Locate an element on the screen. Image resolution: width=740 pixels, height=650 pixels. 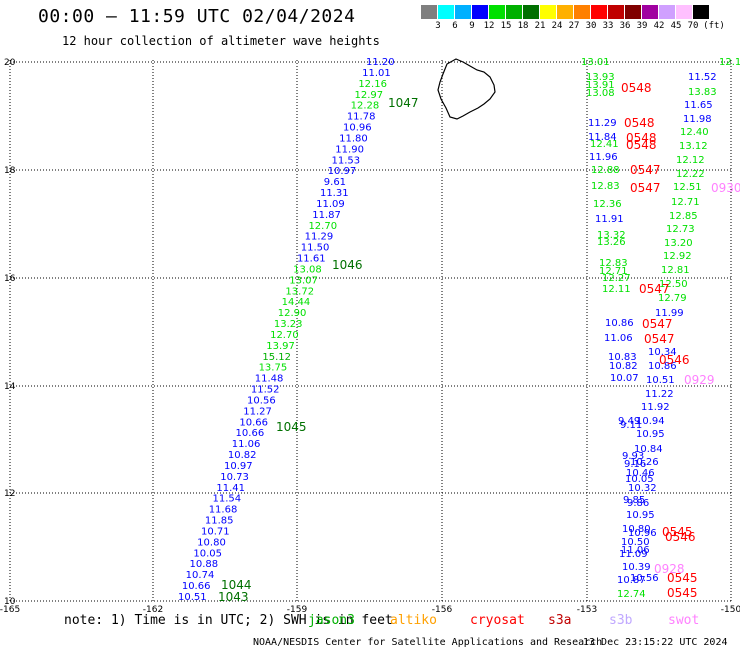
wave-height-label: 12.41 is located at coordinates (604, 144).